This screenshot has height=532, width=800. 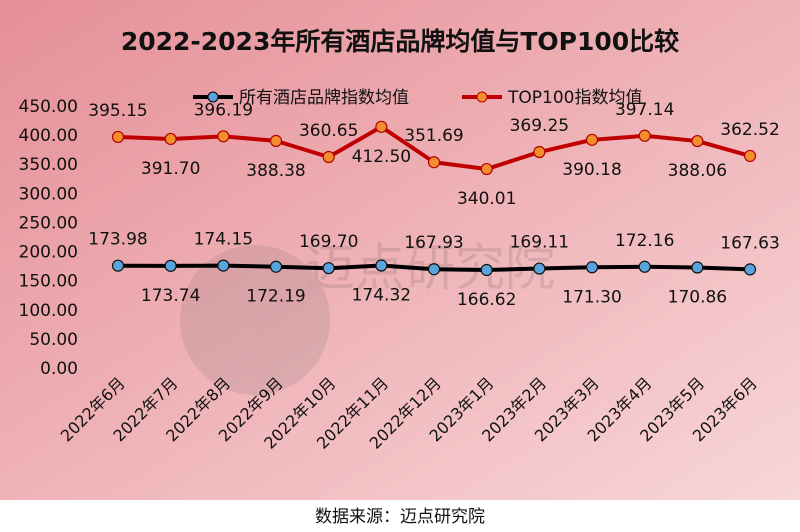 What do you see at coordinates (48, 165) in the screenshot?
I see `y-tick-label: 350.00` at bounding box center [48, 165].